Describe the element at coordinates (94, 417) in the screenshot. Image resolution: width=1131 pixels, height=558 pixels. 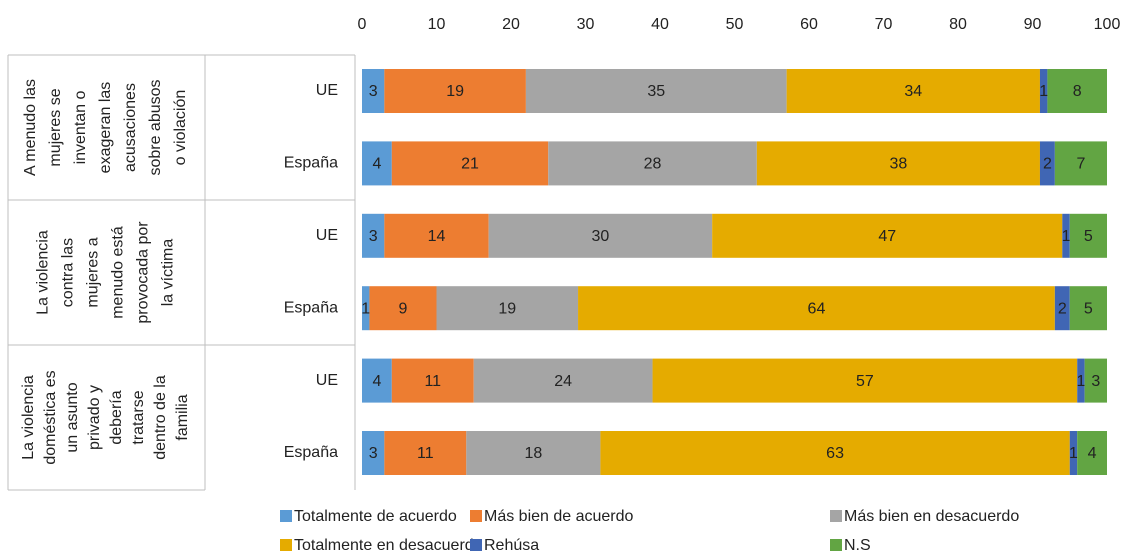
I see `group-label: privado y` at that location.